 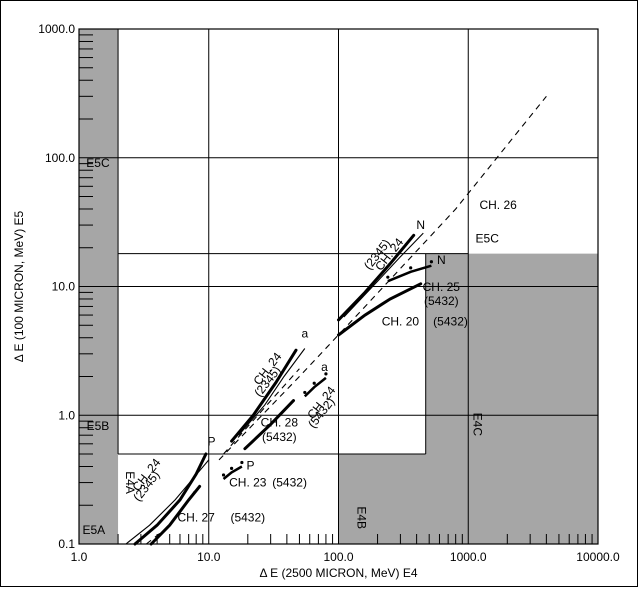 I want to click on y-tick-label: 10.0, so click(x=64, y=287).